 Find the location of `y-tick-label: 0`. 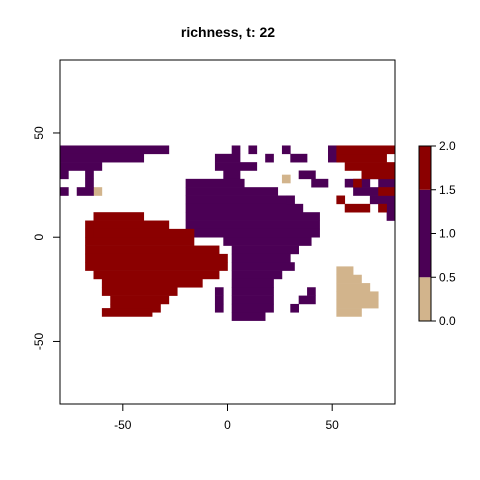

y-tick-label: 0 is located at coordinates (39, 237).